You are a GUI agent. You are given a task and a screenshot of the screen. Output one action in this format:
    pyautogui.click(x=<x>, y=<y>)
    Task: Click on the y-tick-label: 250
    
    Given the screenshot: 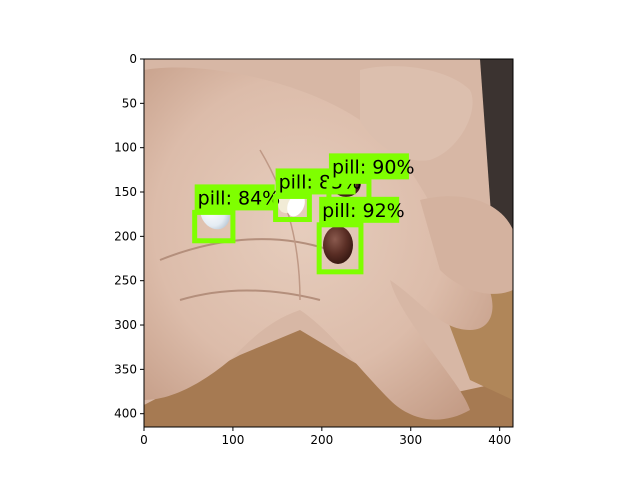 What is the action you would take?
    pyautogui.click(x=125, y=281)
    